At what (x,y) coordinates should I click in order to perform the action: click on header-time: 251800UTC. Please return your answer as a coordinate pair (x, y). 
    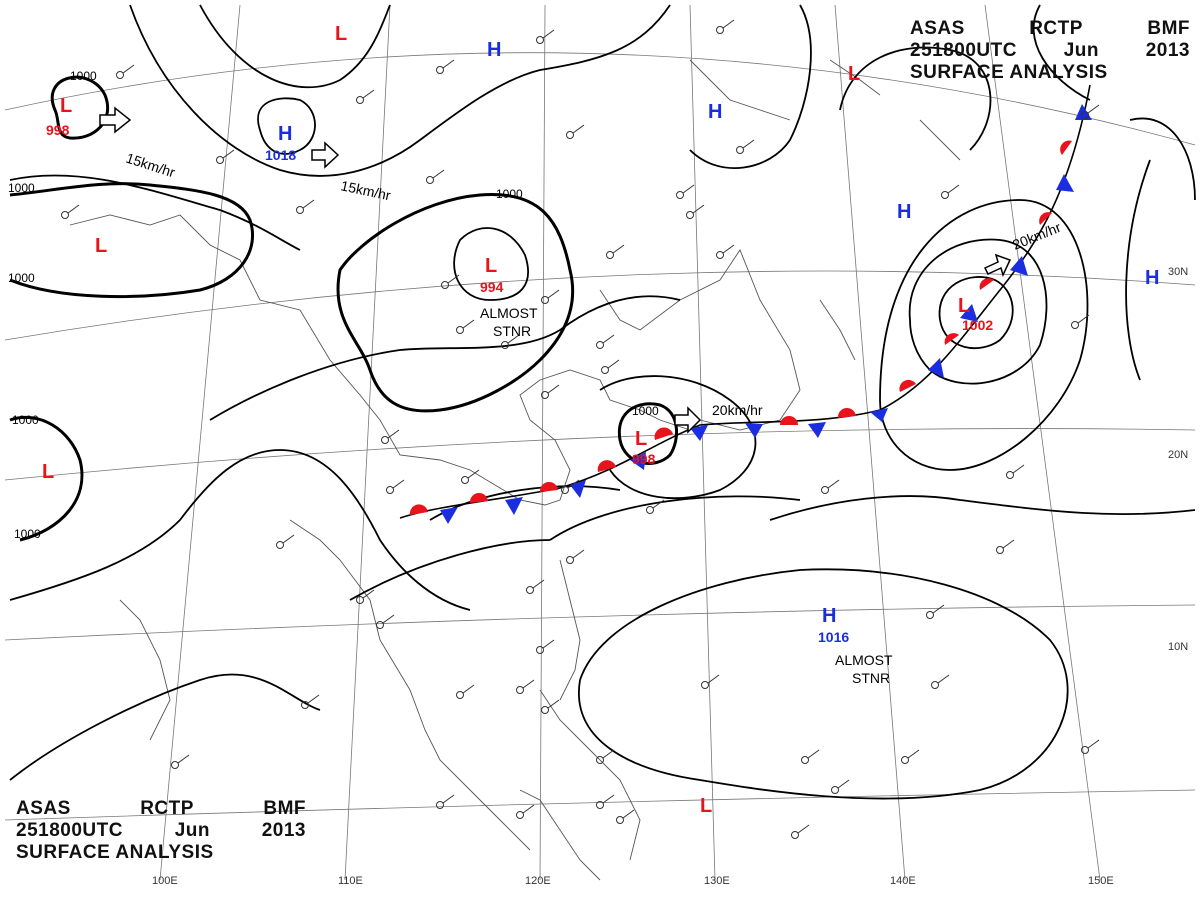
    Looking at the image, I should click on (69, 830).